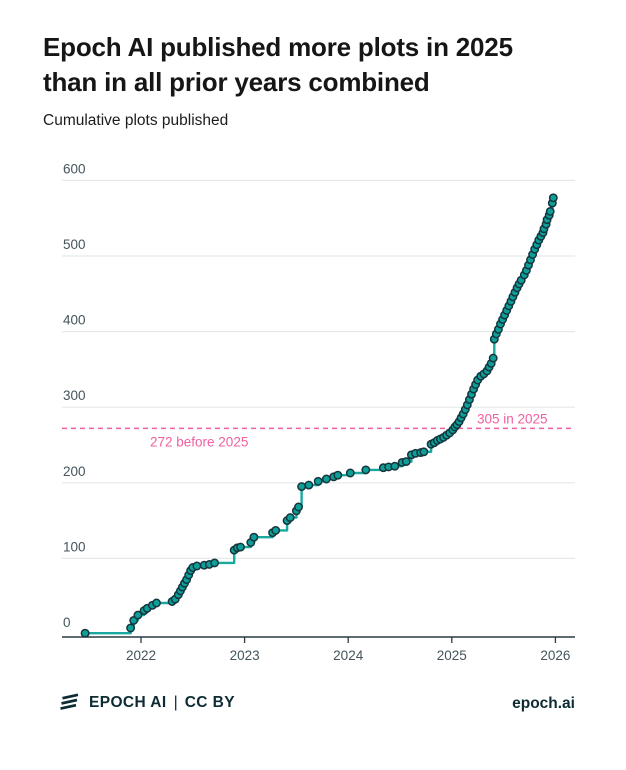  What do you see at coordinates (555, 655) in the screenshot?
I see `x-tick-label-2026: 2026` at bounding box center [555, 655].